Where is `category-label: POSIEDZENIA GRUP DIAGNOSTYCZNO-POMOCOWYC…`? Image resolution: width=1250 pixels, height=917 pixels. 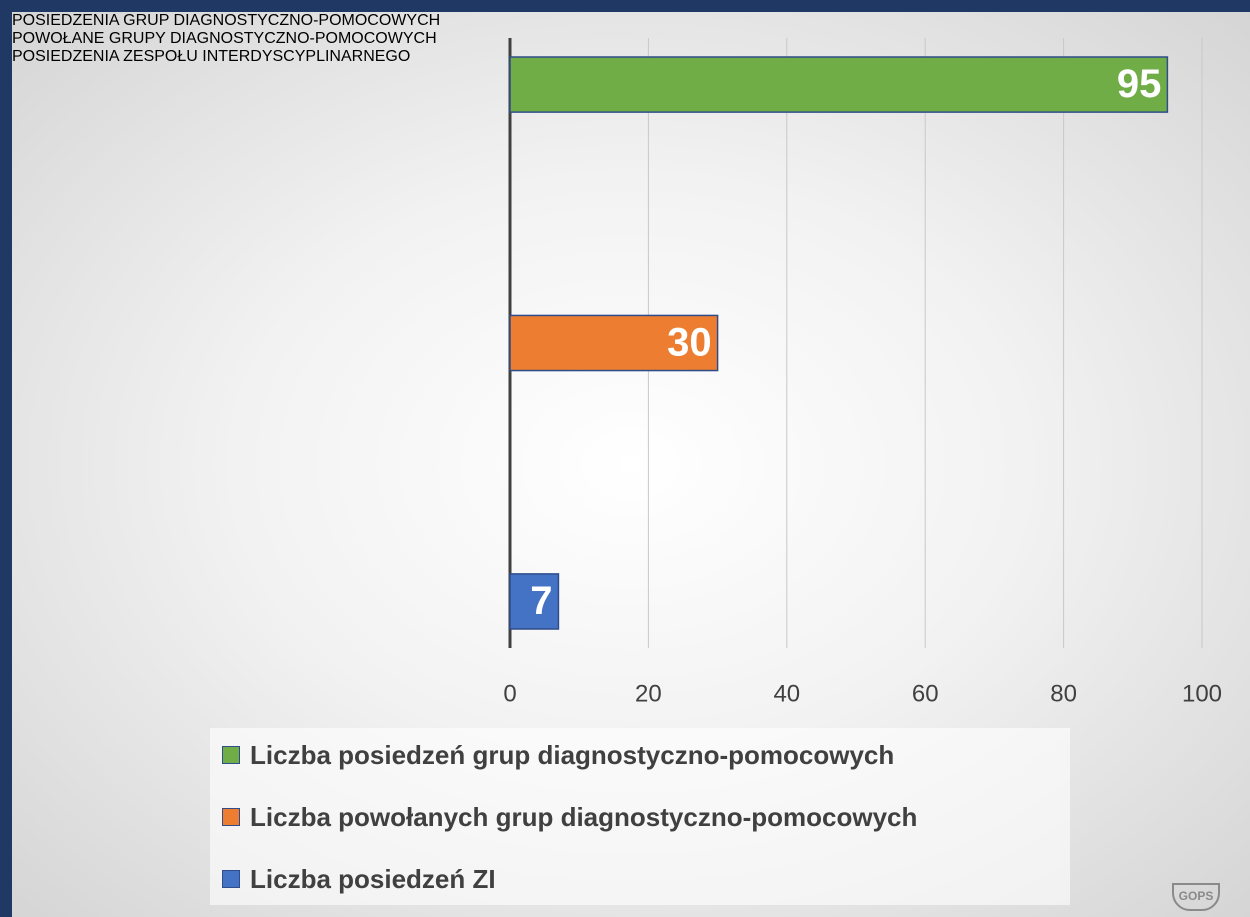
category-label: POSIEDZENIA GRUP DIAGNOSTYCZNO-POMOCOWYC… is located at coordinates (226, 20).